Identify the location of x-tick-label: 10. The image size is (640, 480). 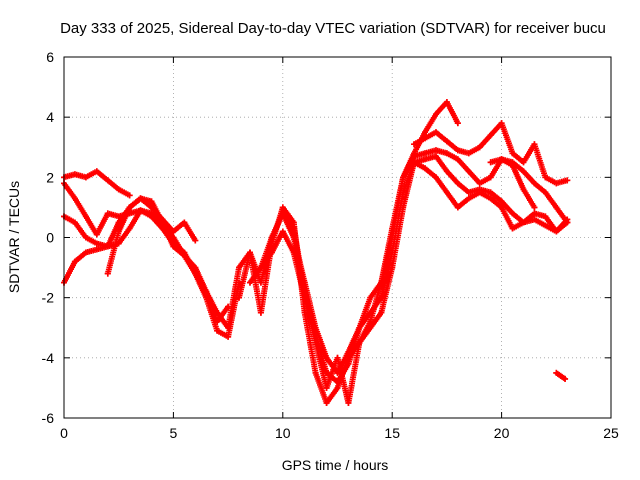
(283, 433).